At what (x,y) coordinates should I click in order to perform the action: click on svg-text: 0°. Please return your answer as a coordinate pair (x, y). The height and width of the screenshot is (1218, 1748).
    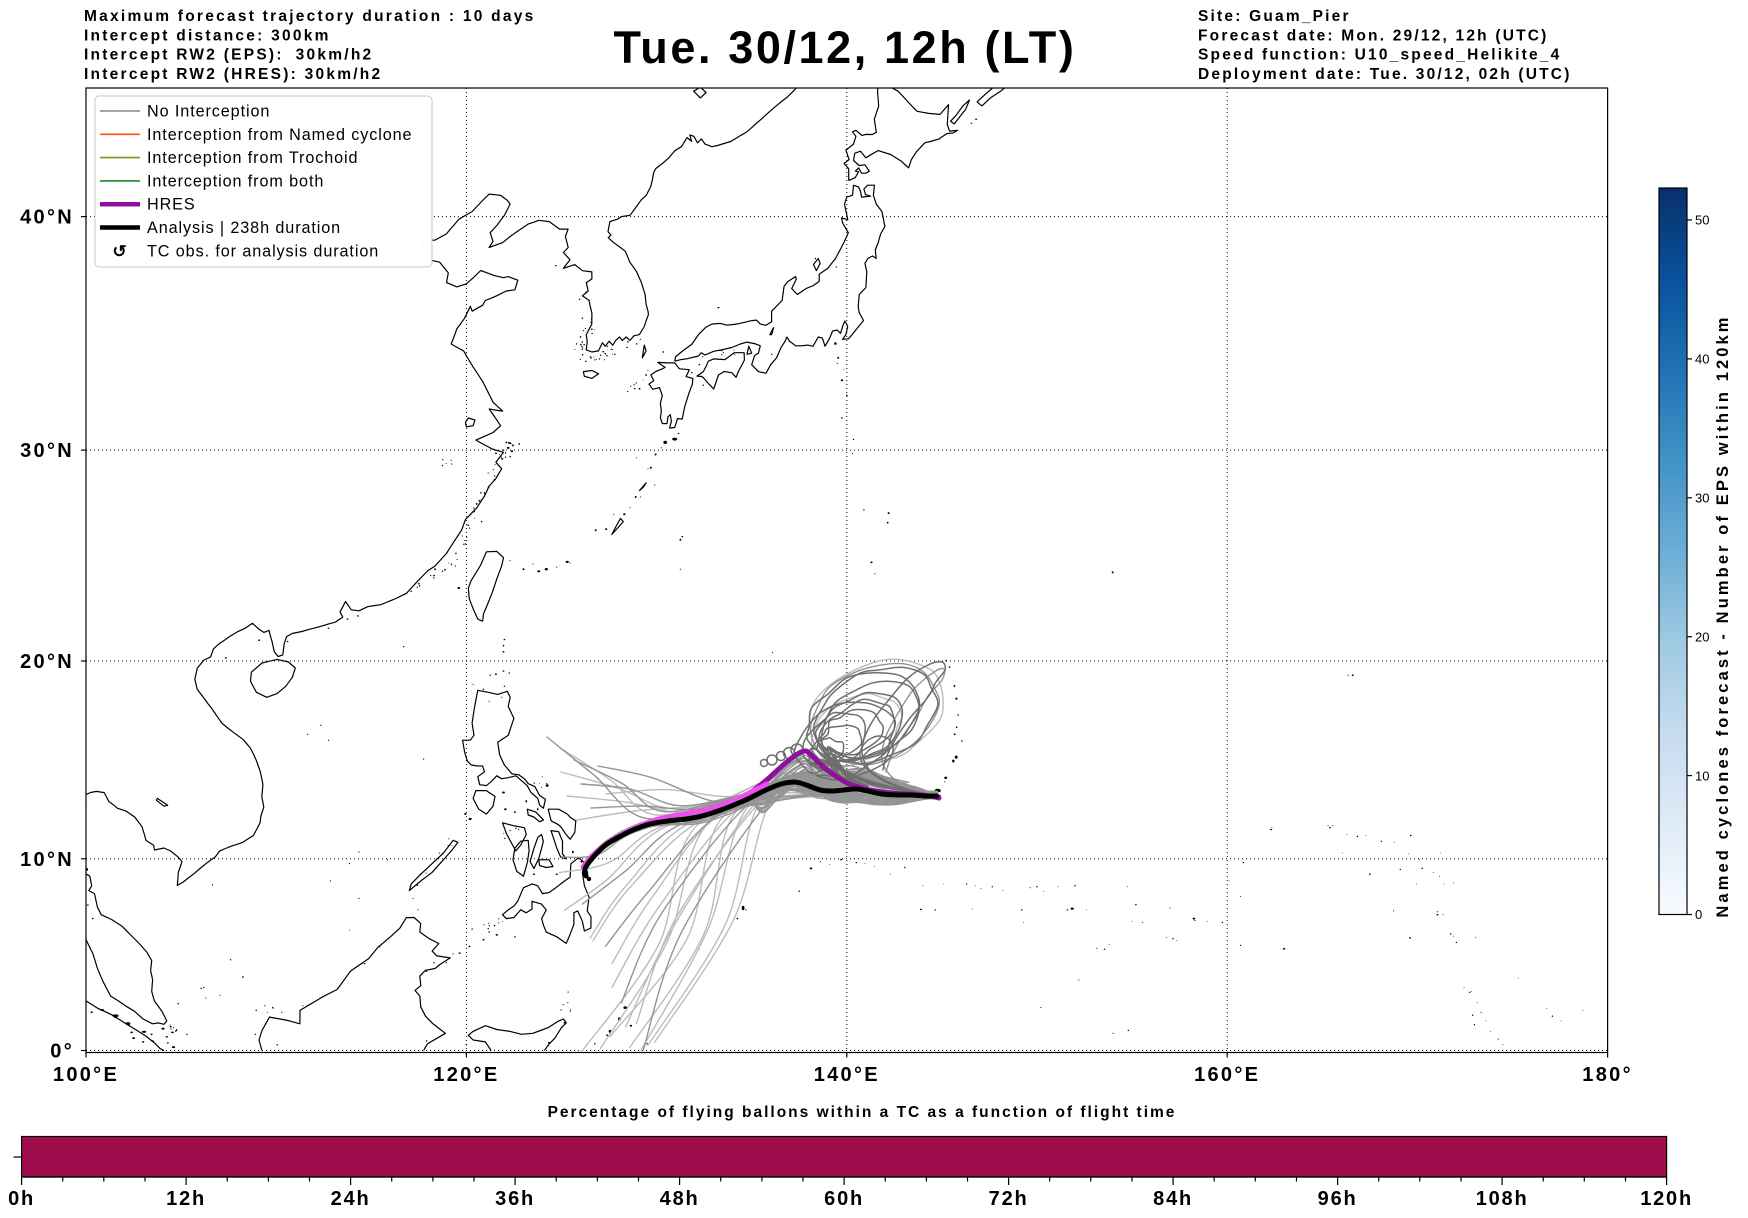
    Looking at the image, I should click on (62, 1052).